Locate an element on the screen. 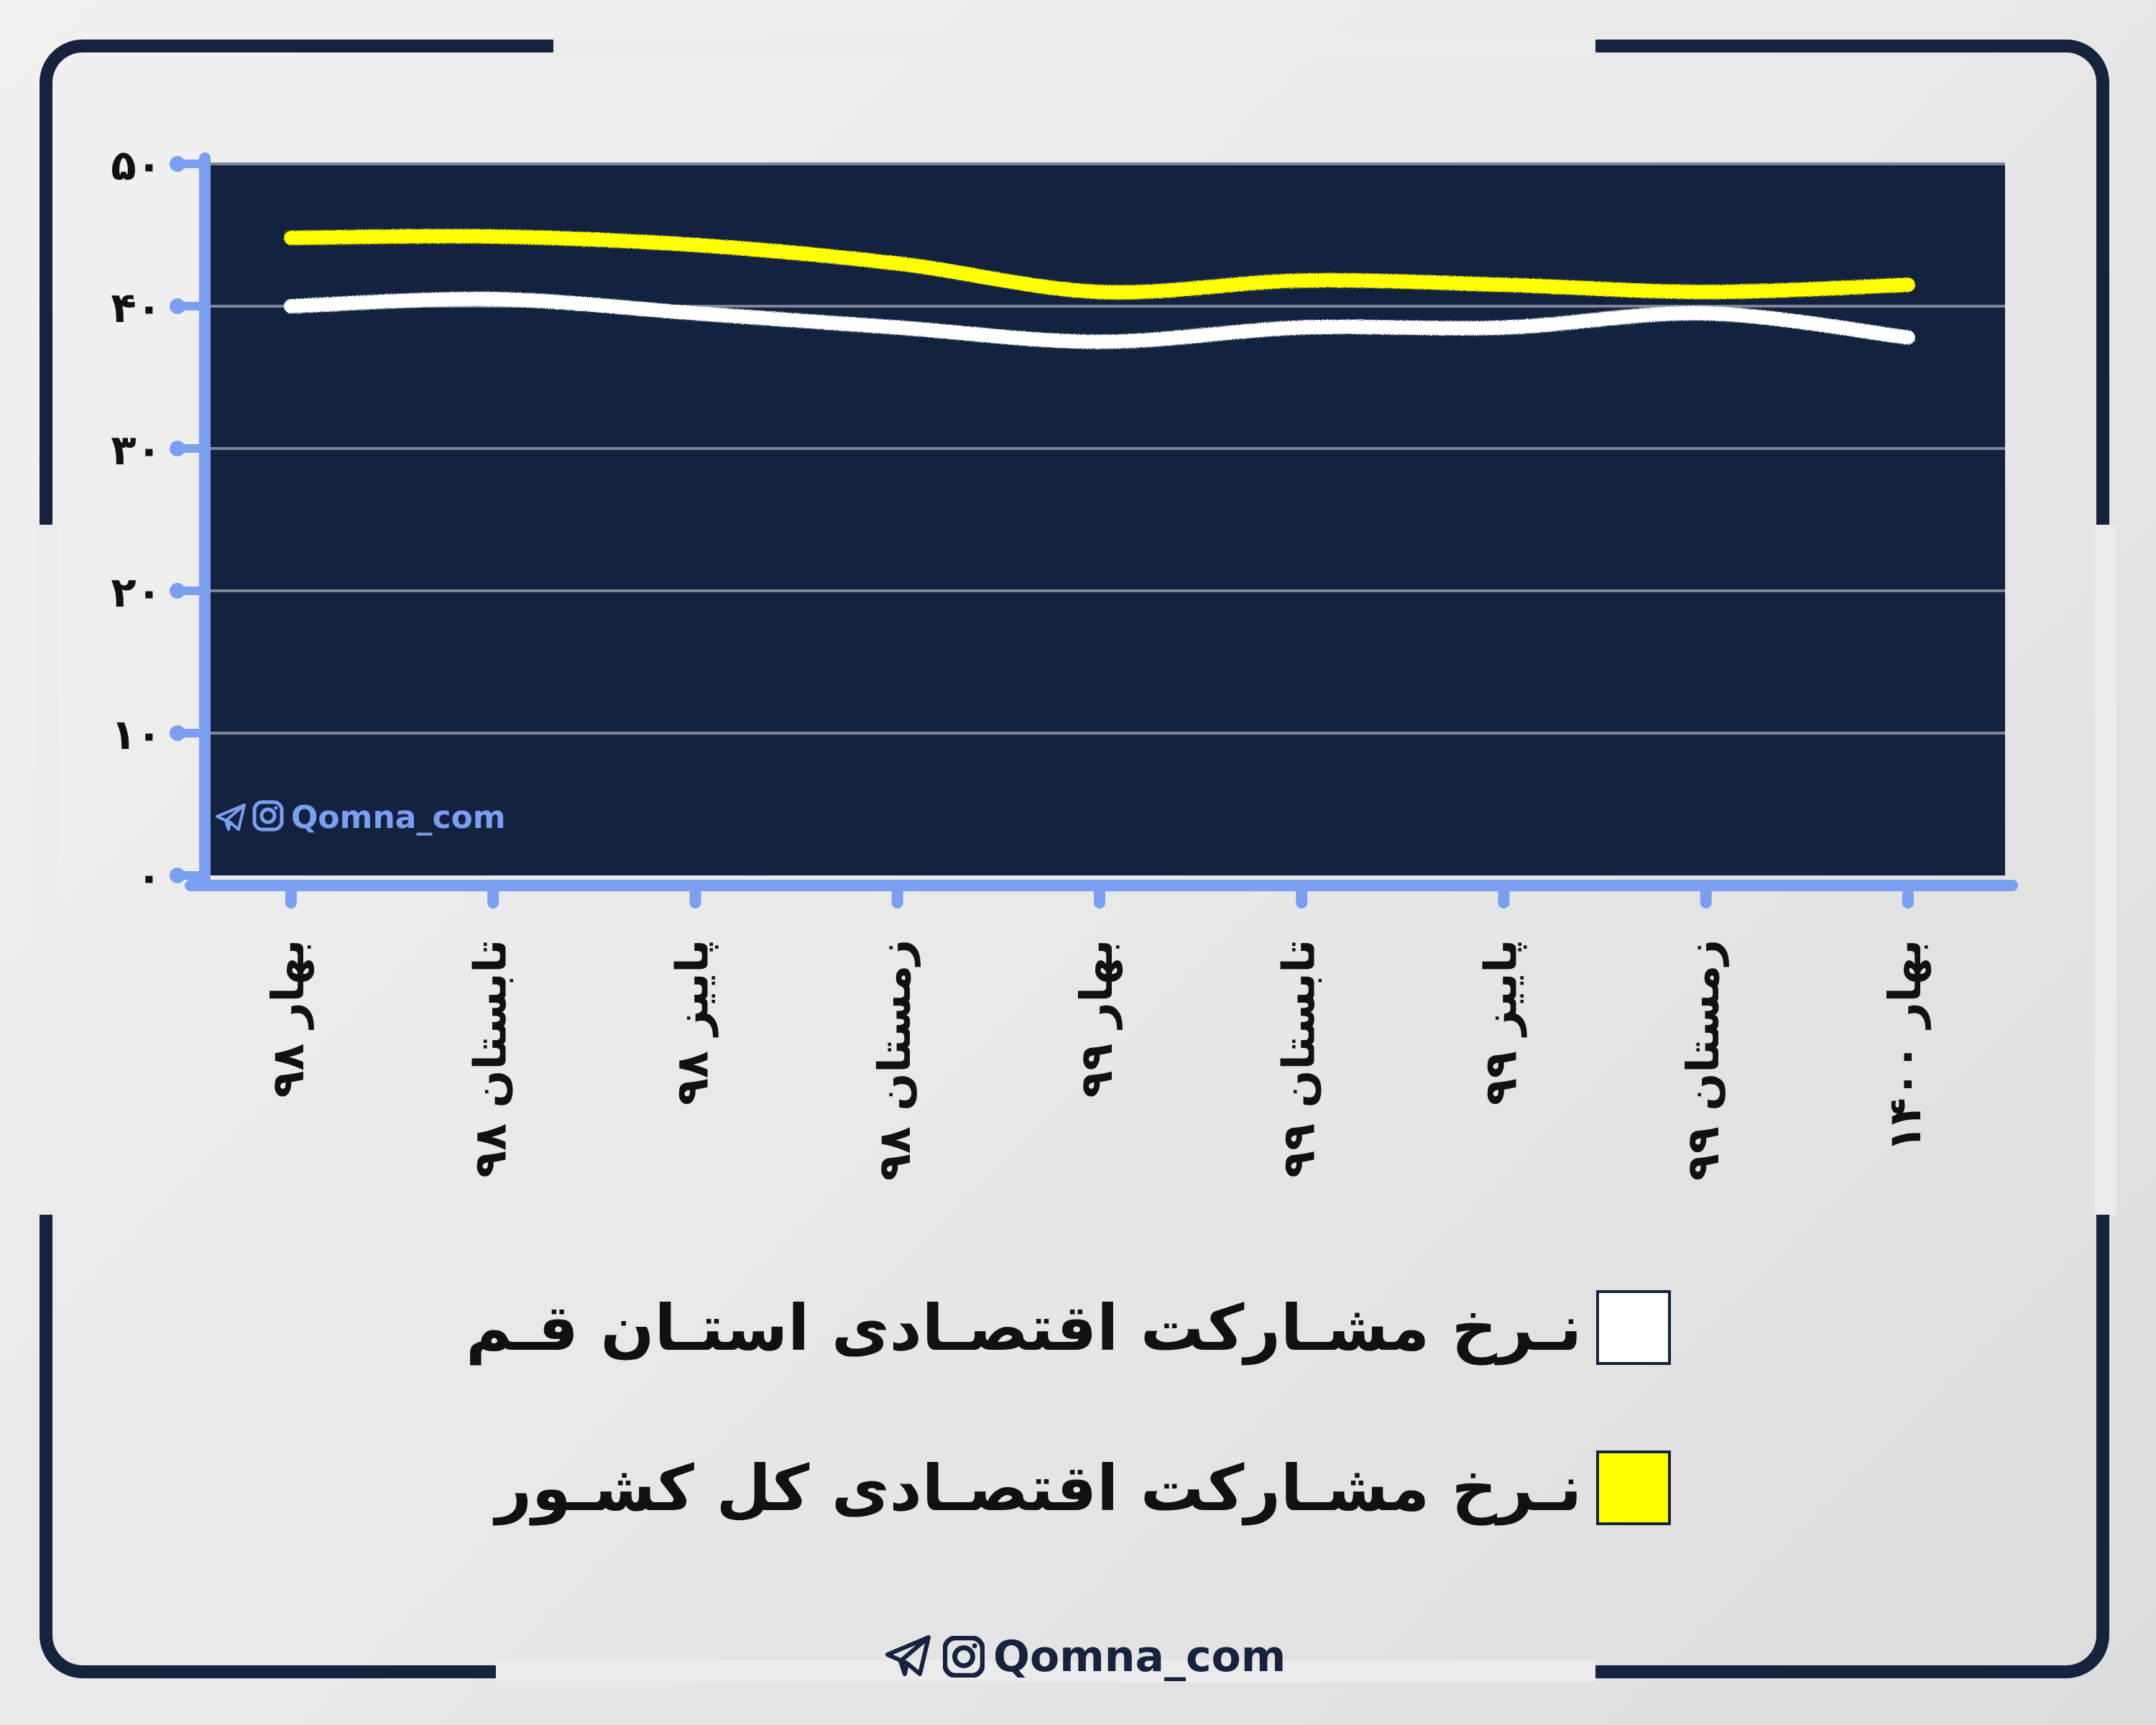 This screenshot has width=2156, height=1725. footer-brand-text: Qomna_com is located at coordinates (1139, 1657).